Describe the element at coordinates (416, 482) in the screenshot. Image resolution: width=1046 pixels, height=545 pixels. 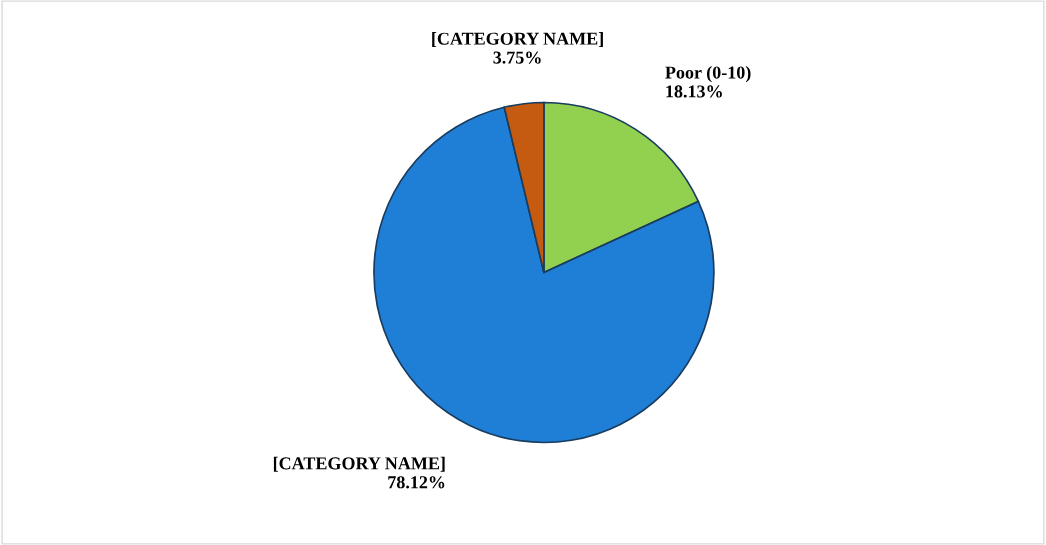
I see `data-label: 78.12%` at that location.